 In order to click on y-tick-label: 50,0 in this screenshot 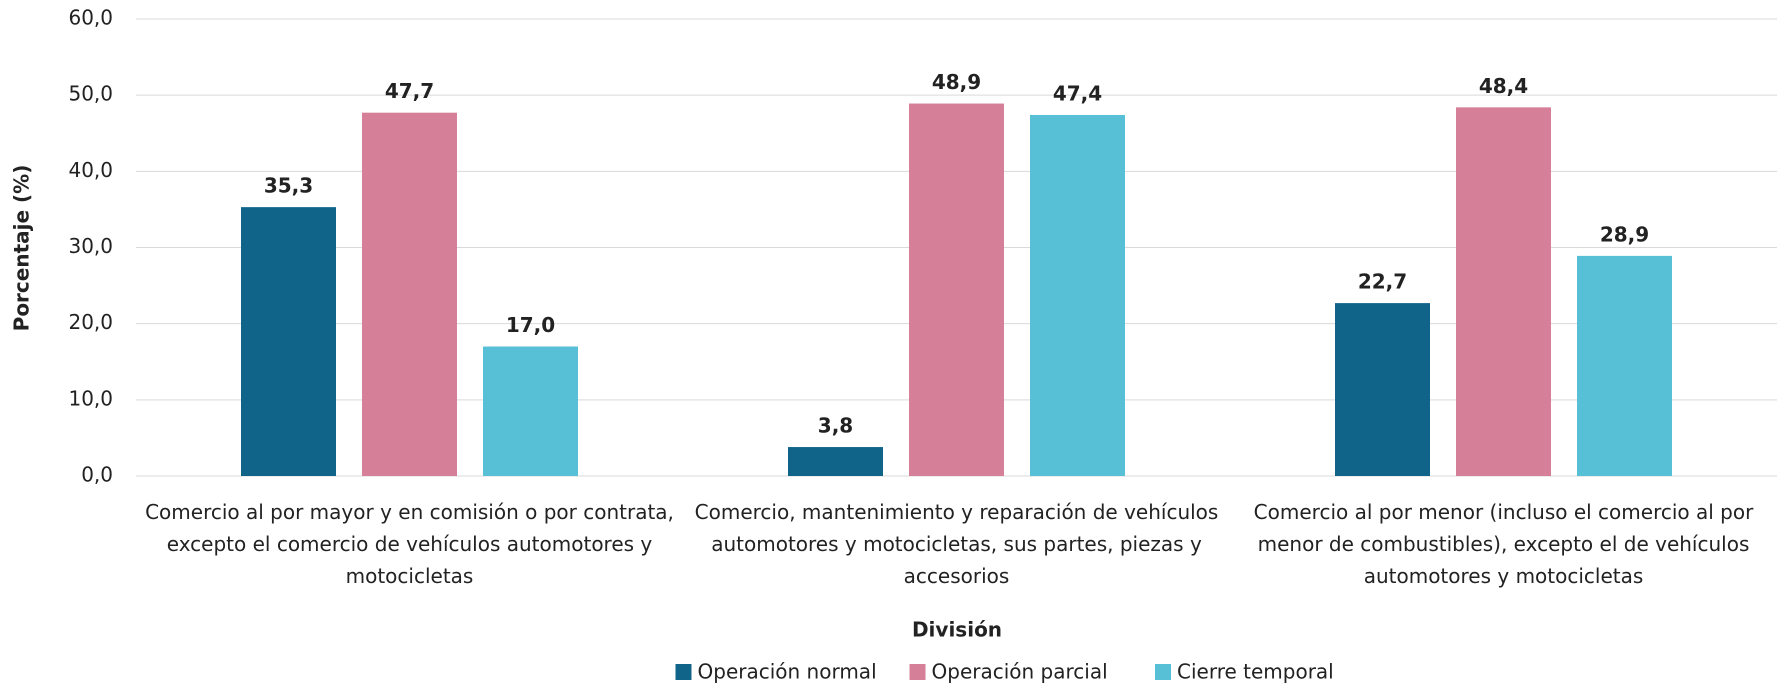, I will do `click(90, 94)`.